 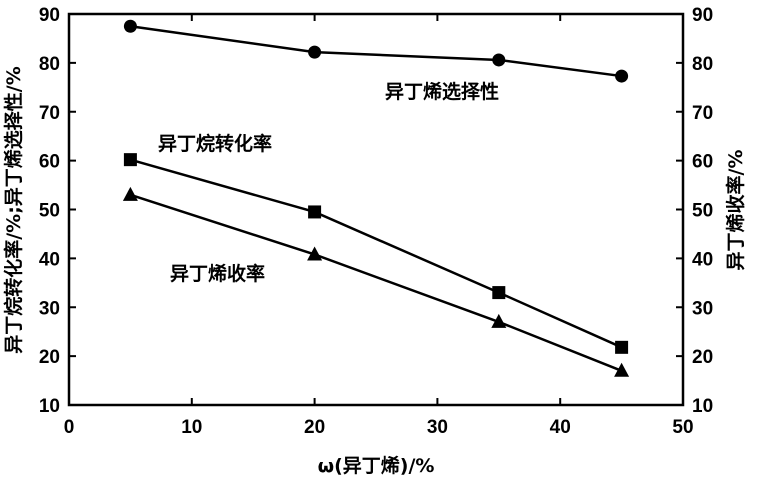 What do you see at coordinates (702, 113) in the screenshot?
I see `y-tick-label-right: 70` at bounding box center [702, 113].